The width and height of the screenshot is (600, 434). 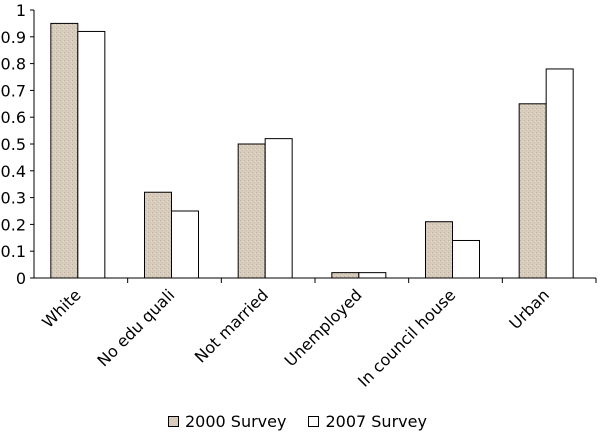 What do you see at coordinates (173, 421) in the screenshot?
I see `legend-swatch-2000` at bounding box center [173, 421].